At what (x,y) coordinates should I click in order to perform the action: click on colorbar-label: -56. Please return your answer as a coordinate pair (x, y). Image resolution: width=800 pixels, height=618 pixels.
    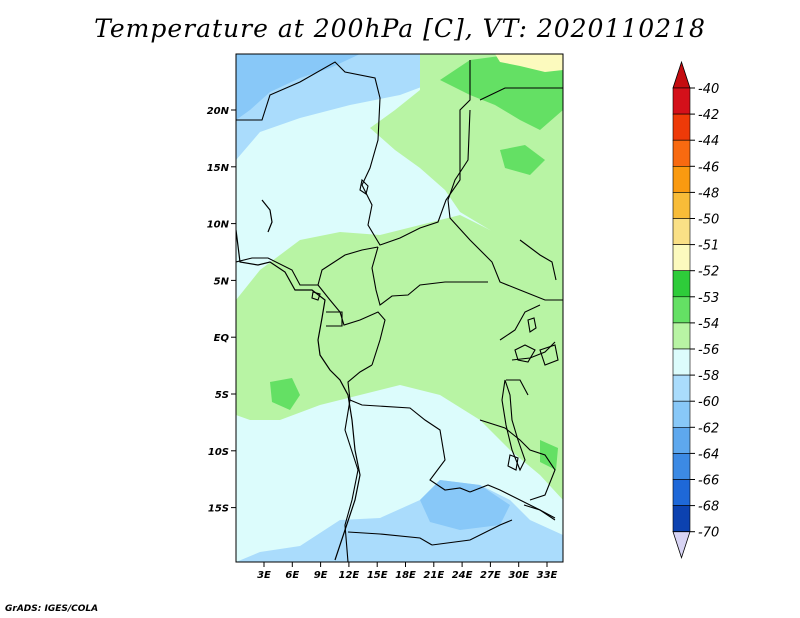
    Looking at the image, I should click on (708, 350).